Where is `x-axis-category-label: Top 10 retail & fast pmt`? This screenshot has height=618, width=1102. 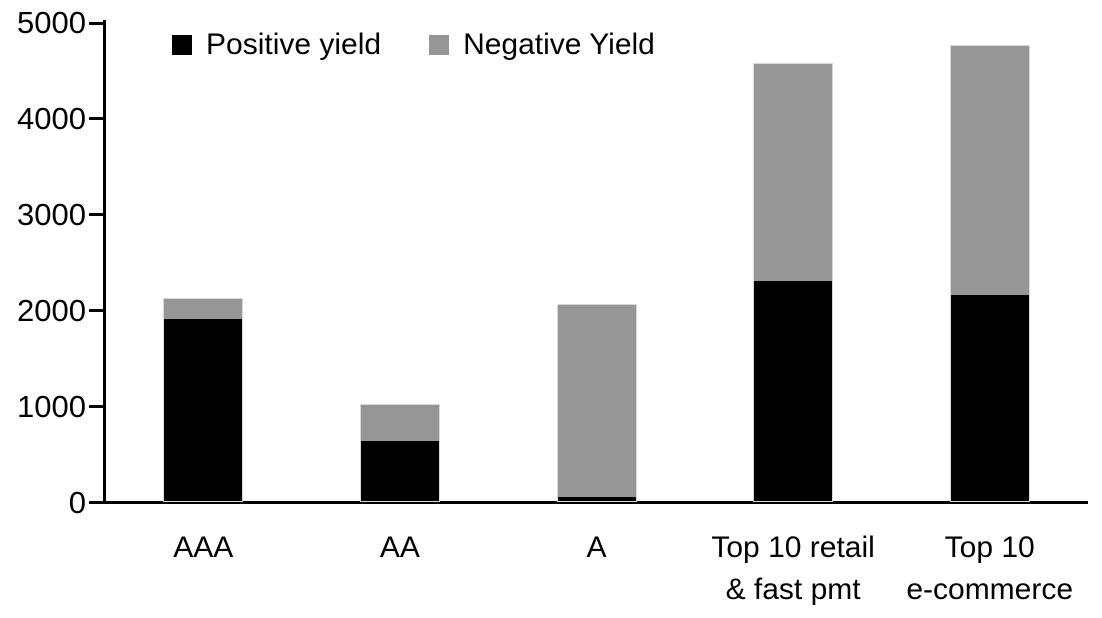
x-axis-category-label: Top 10 retail & fast pmt is located at coordinates (793, 568).